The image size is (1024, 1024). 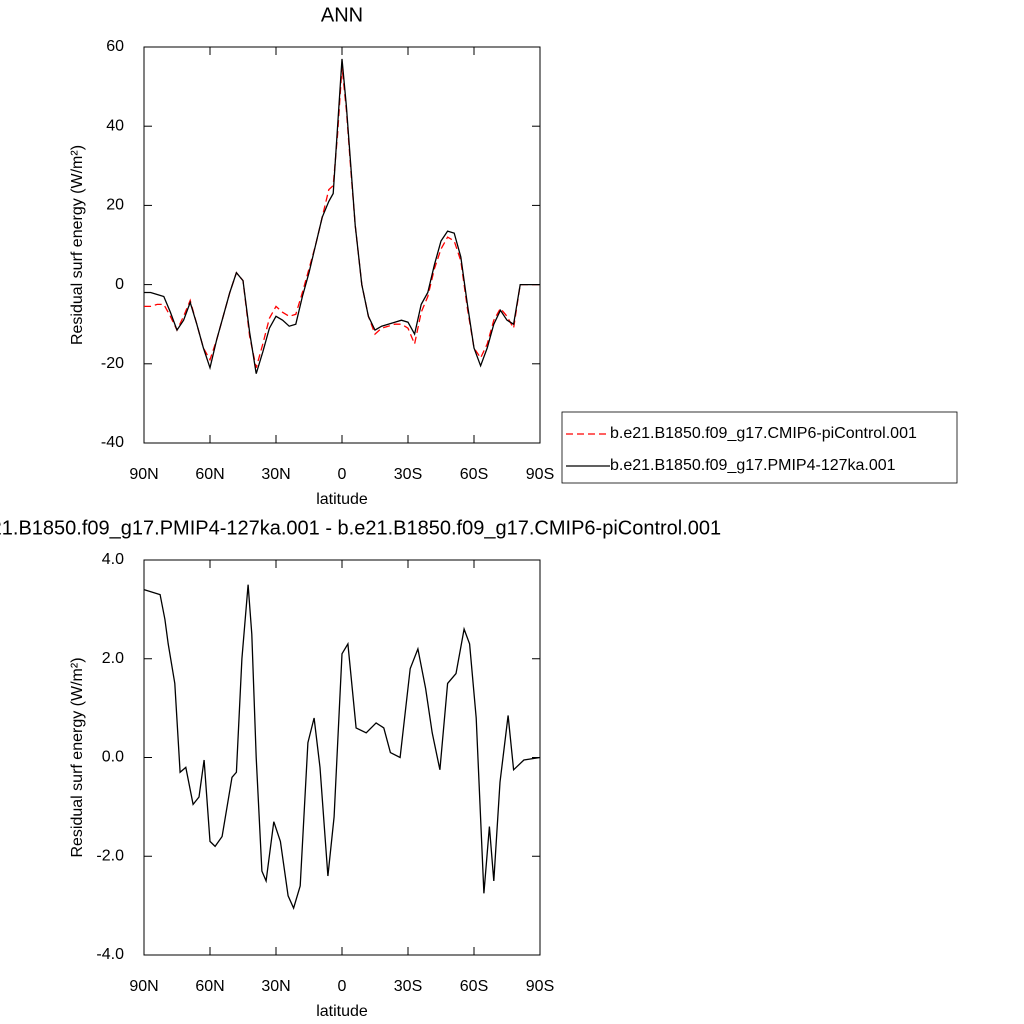 I want to click on chart-title: ANN, so click(x=342, y=15).